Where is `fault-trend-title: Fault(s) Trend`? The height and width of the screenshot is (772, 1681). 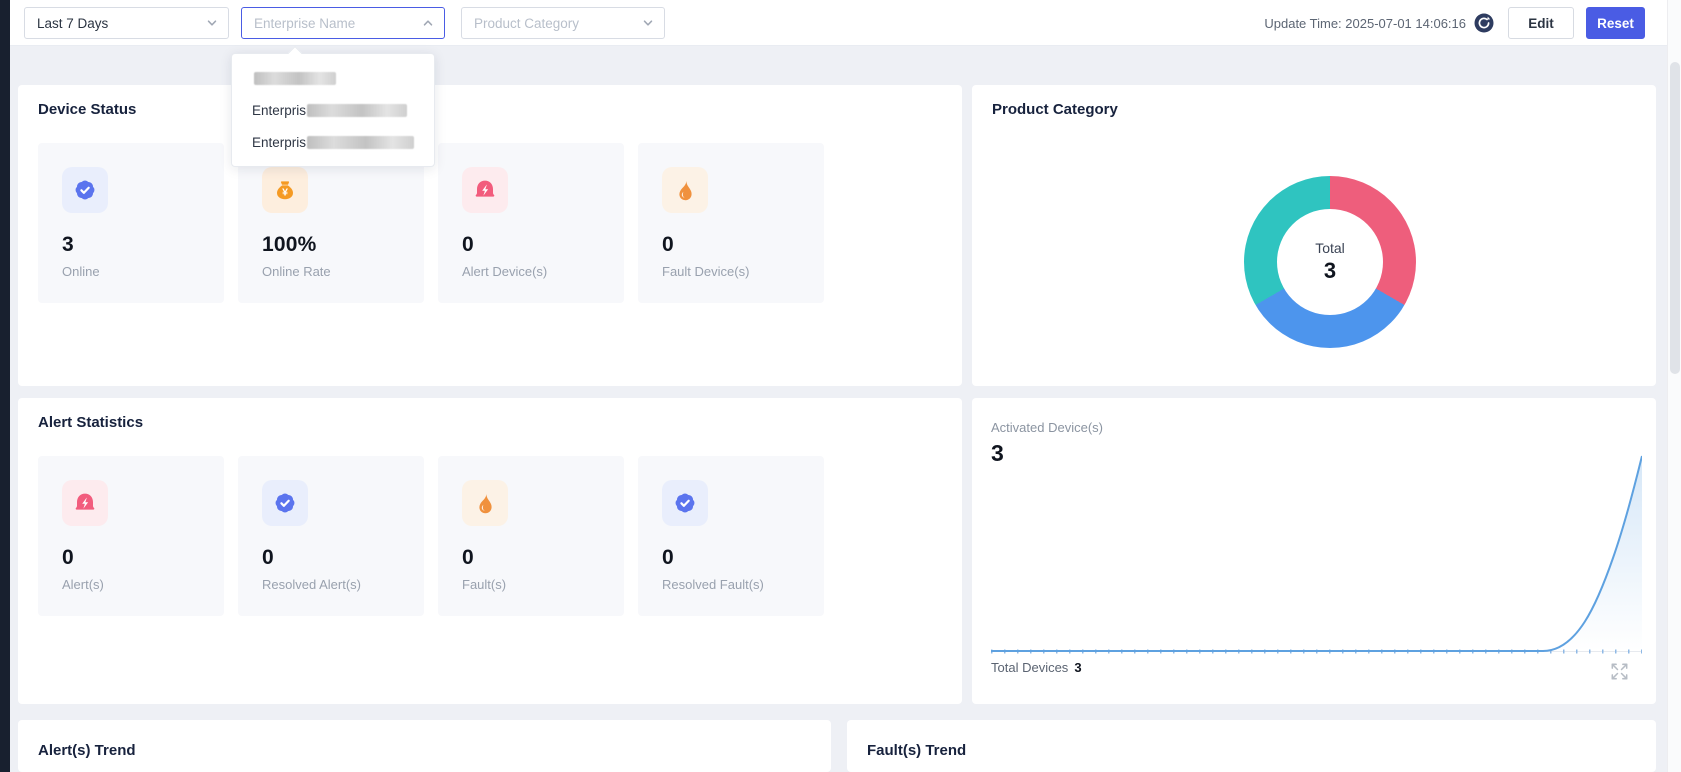 fault-trend-title: Fault(s) Trend is located at coordinates (917, 750).